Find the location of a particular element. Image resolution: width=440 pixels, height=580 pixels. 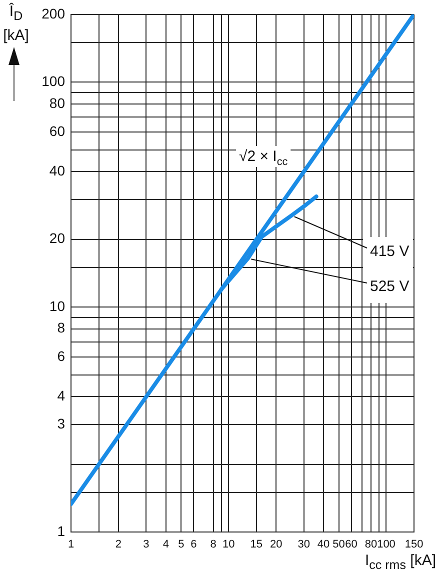

x-tick-label: 60 is located at coordinates (351, 544).